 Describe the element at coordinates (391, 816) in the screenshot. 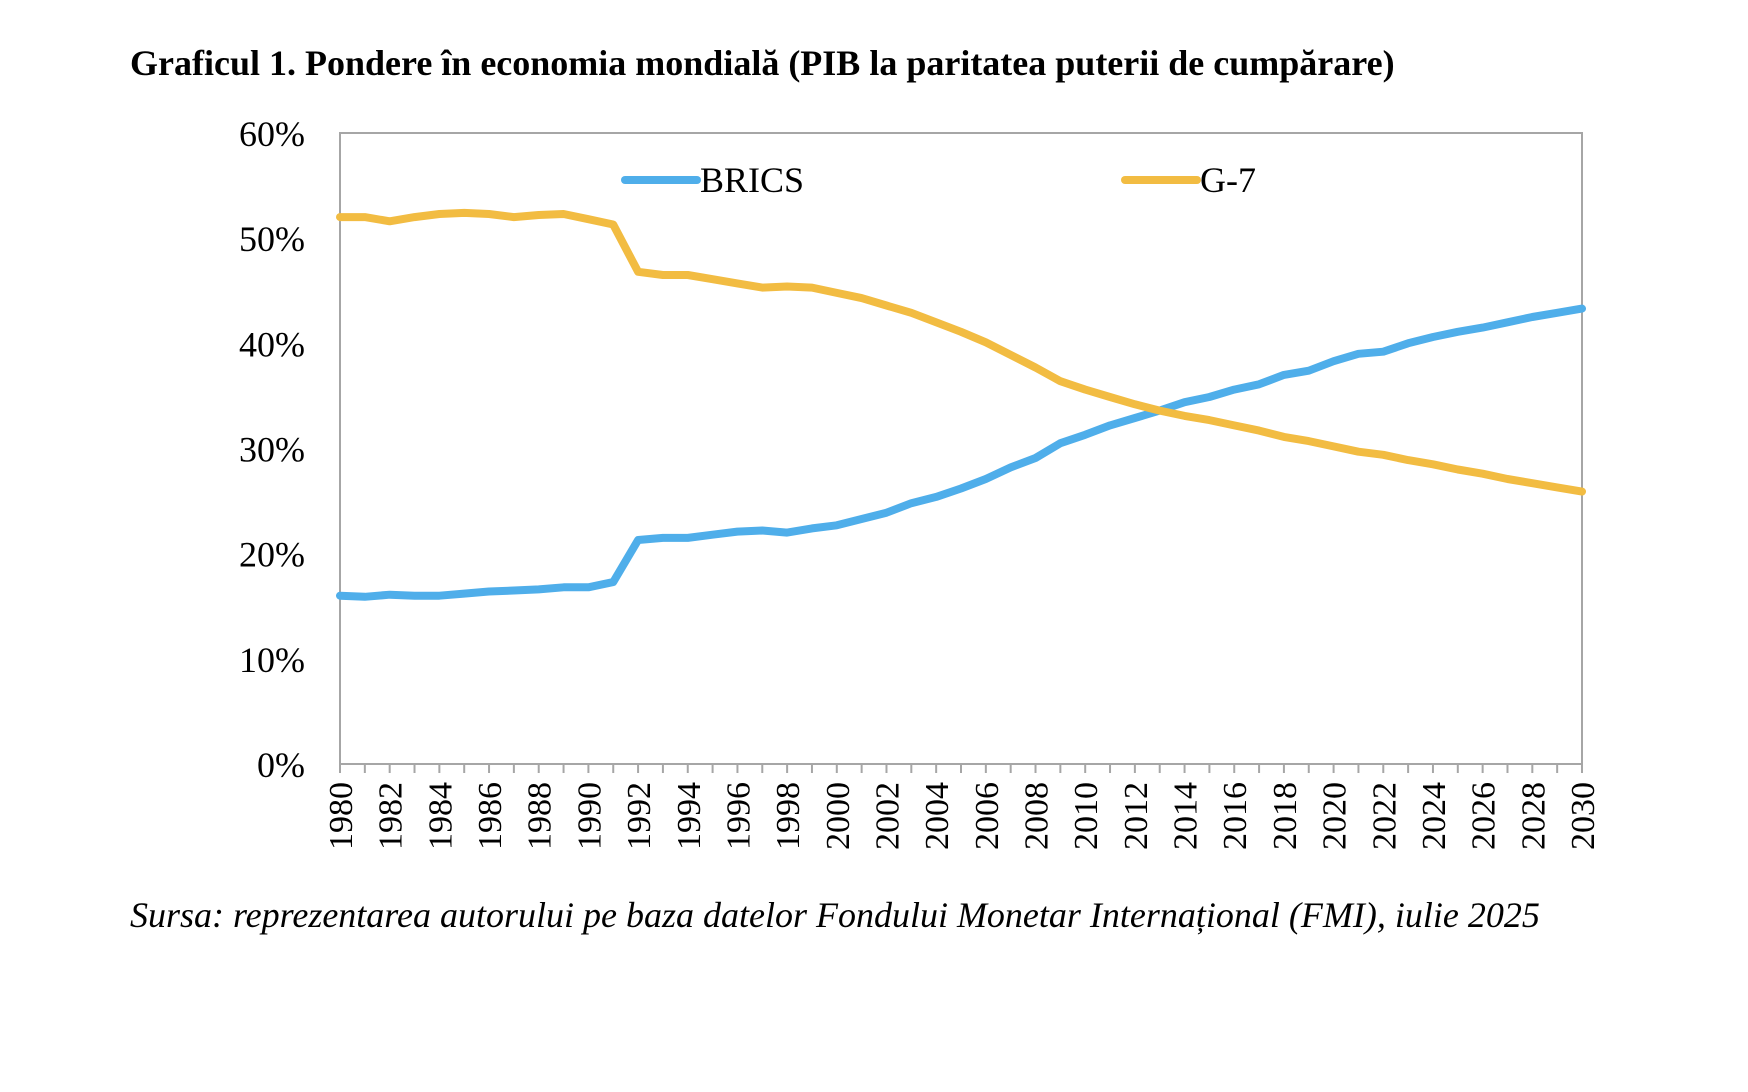

I see `x-tick-label: 1982` at that location.